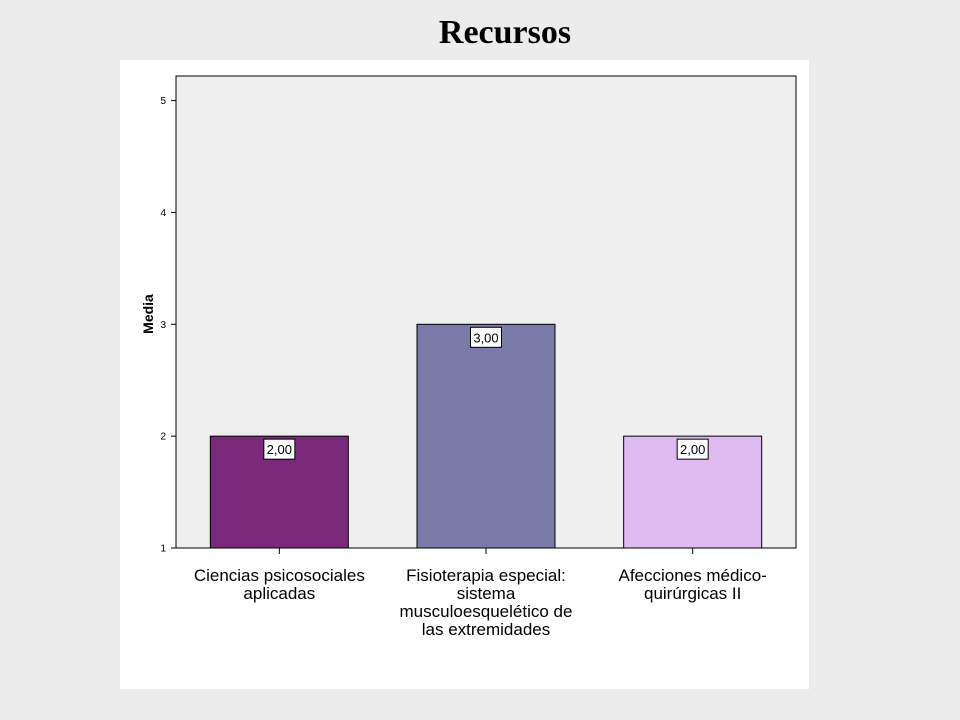 The image size is (960, 720). I want to click on x-tick-label: aplicadas, so click(279, 593).